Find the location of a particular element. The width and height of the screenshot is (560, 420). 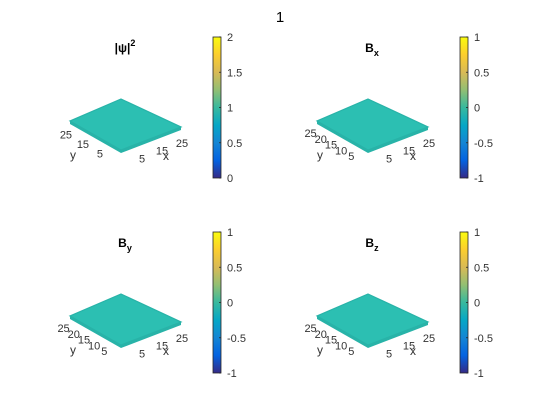

plot-title: By is located at coordinates (125, 244).